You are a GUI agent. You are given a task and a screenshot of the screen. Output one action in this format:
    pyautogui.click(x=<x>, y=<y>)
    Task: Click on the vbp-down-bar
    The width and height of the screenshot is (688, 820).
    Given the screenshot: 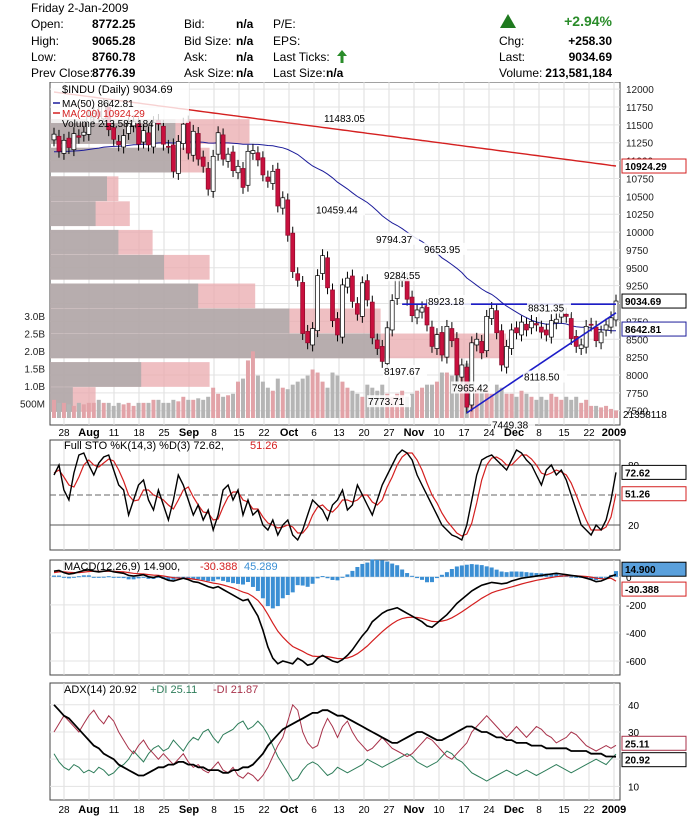 What is the action you would take?
    pyautogui.click(x=107, y=267)
    